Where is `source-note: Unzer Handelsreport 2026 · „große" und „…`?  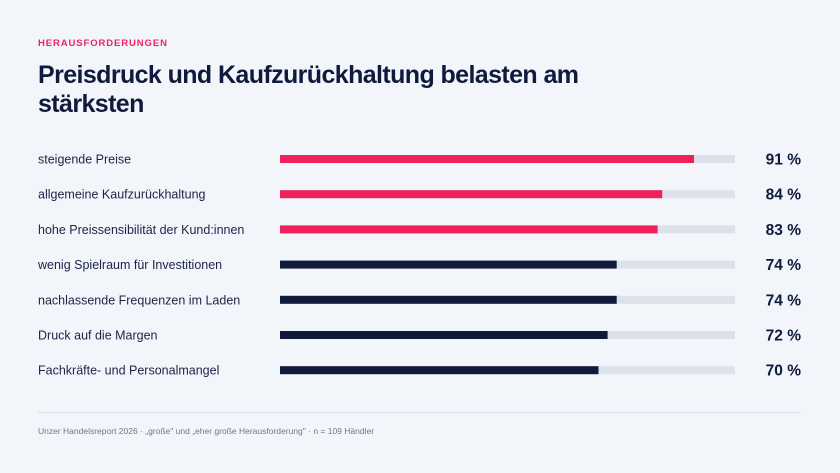 source-note: Unzer Handelsreport 2026 · „große" und „… is located at coordinates (206, 431).